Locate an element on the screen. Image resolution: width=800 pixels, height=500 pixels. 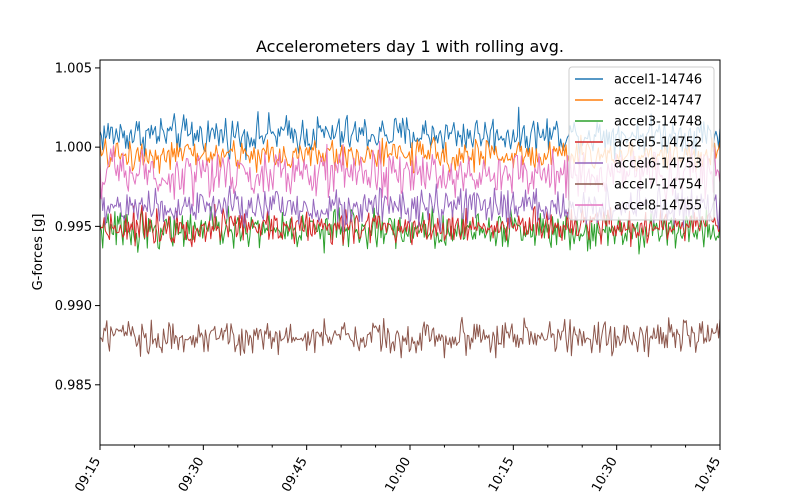
legend-label: accel8-14755 is located at coordinates (658, 206).